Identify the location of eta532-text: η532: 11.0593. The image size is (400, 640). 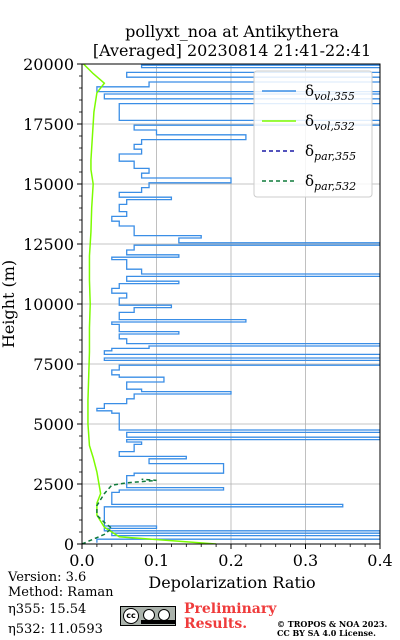
(55, 629).